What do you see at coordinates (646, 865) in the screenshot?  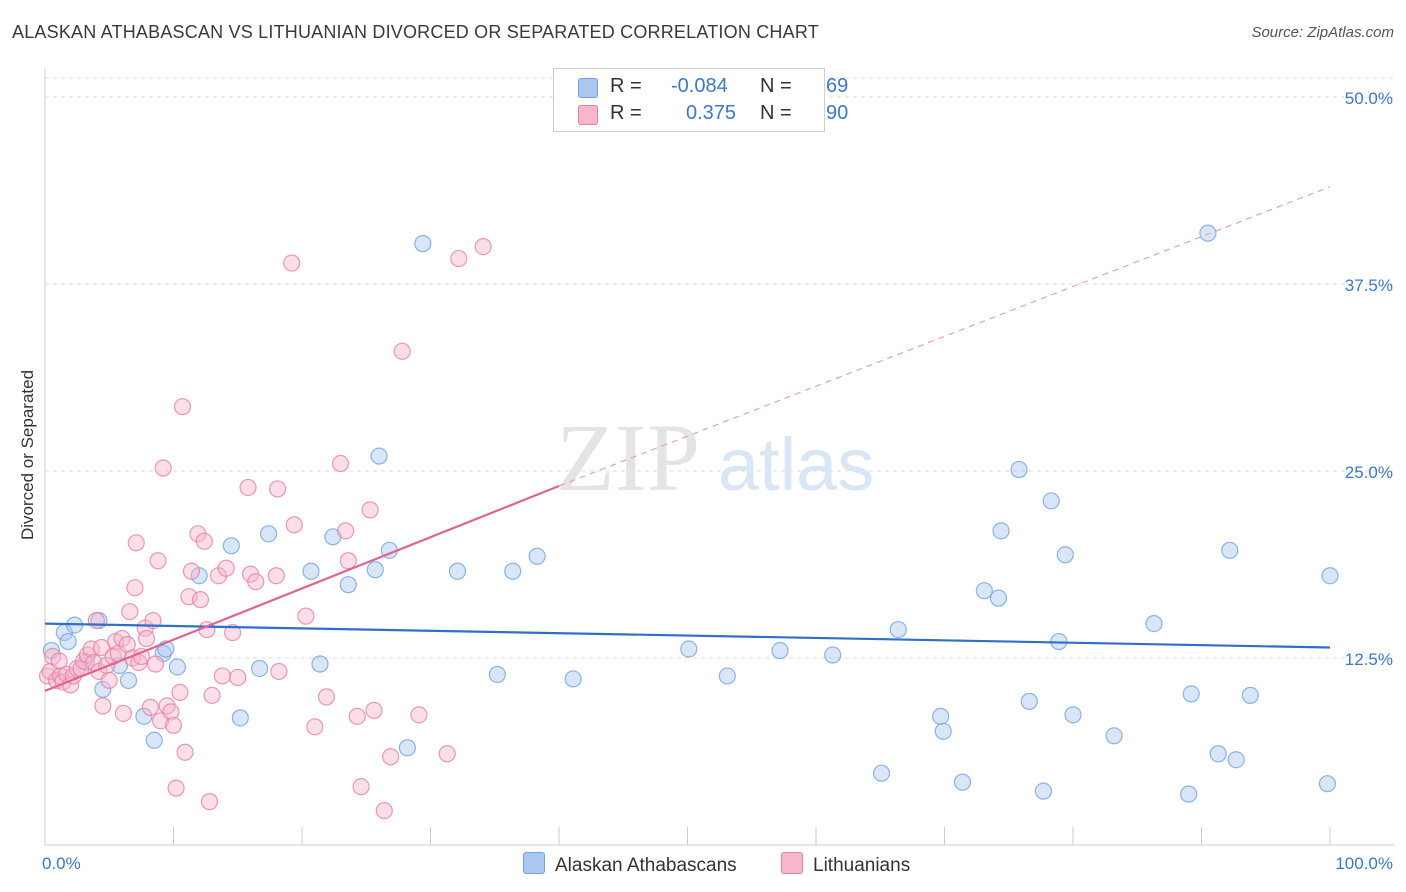 I see `bottom-legend-label-athabascan: Alaskan Athabascans` at bounding box center [646, 865].